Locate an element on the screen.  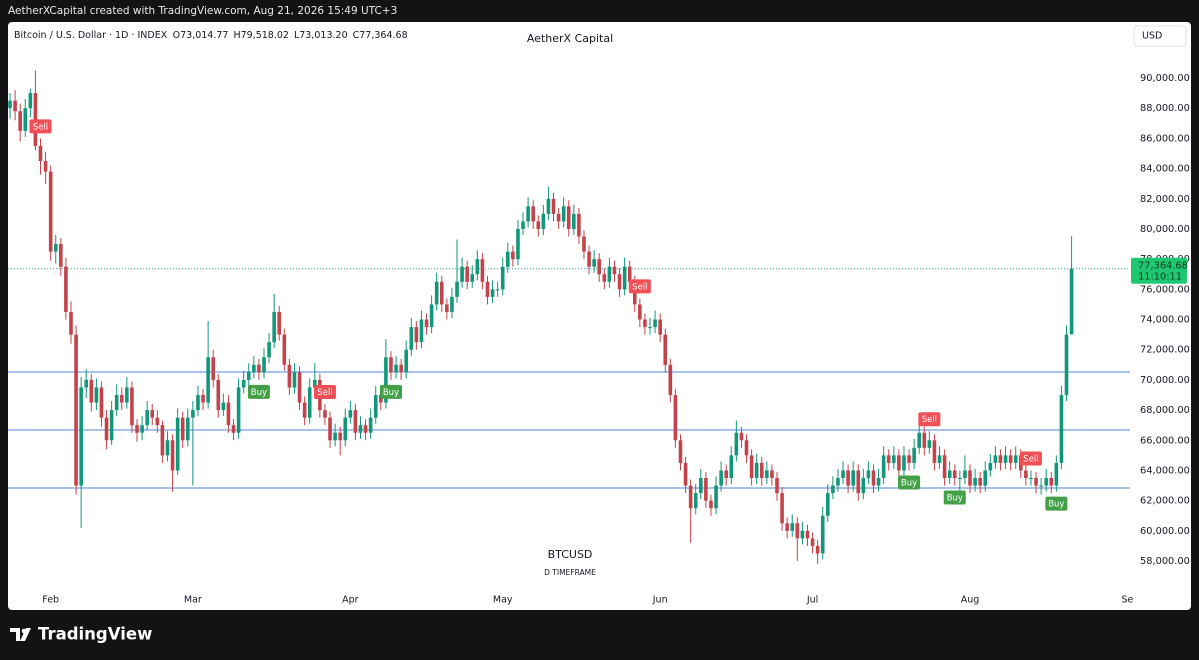
ohlc-key: C is located at coordinates (356, 35).